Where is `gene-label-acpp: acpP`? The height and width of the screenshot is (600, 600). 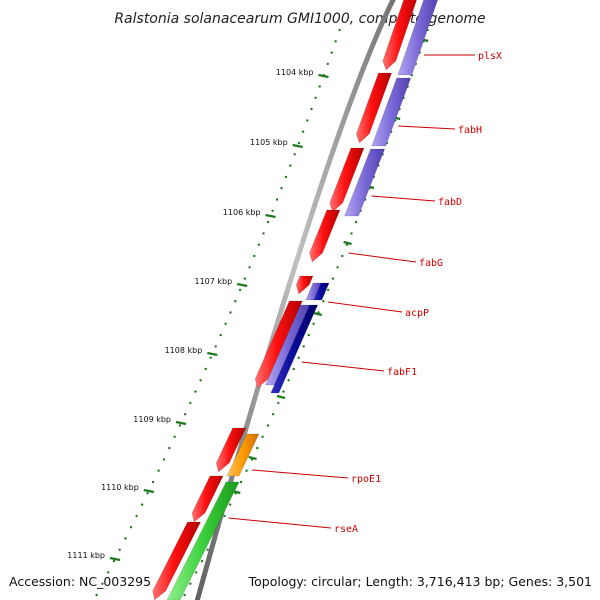
gene-label-acpp: acpP is located at coordinates (417, 313).